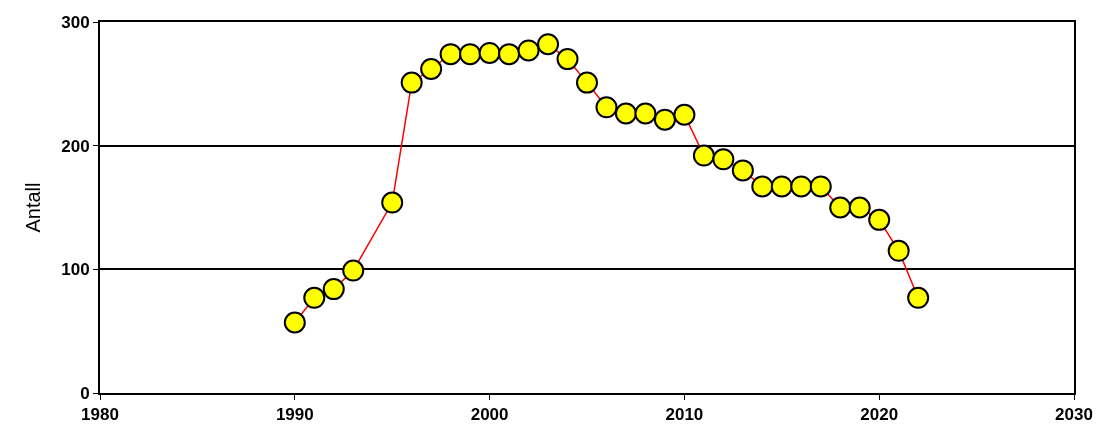 The image size is (1105, 436). I want to click on y-tick-label: 200, so click(75, 146).